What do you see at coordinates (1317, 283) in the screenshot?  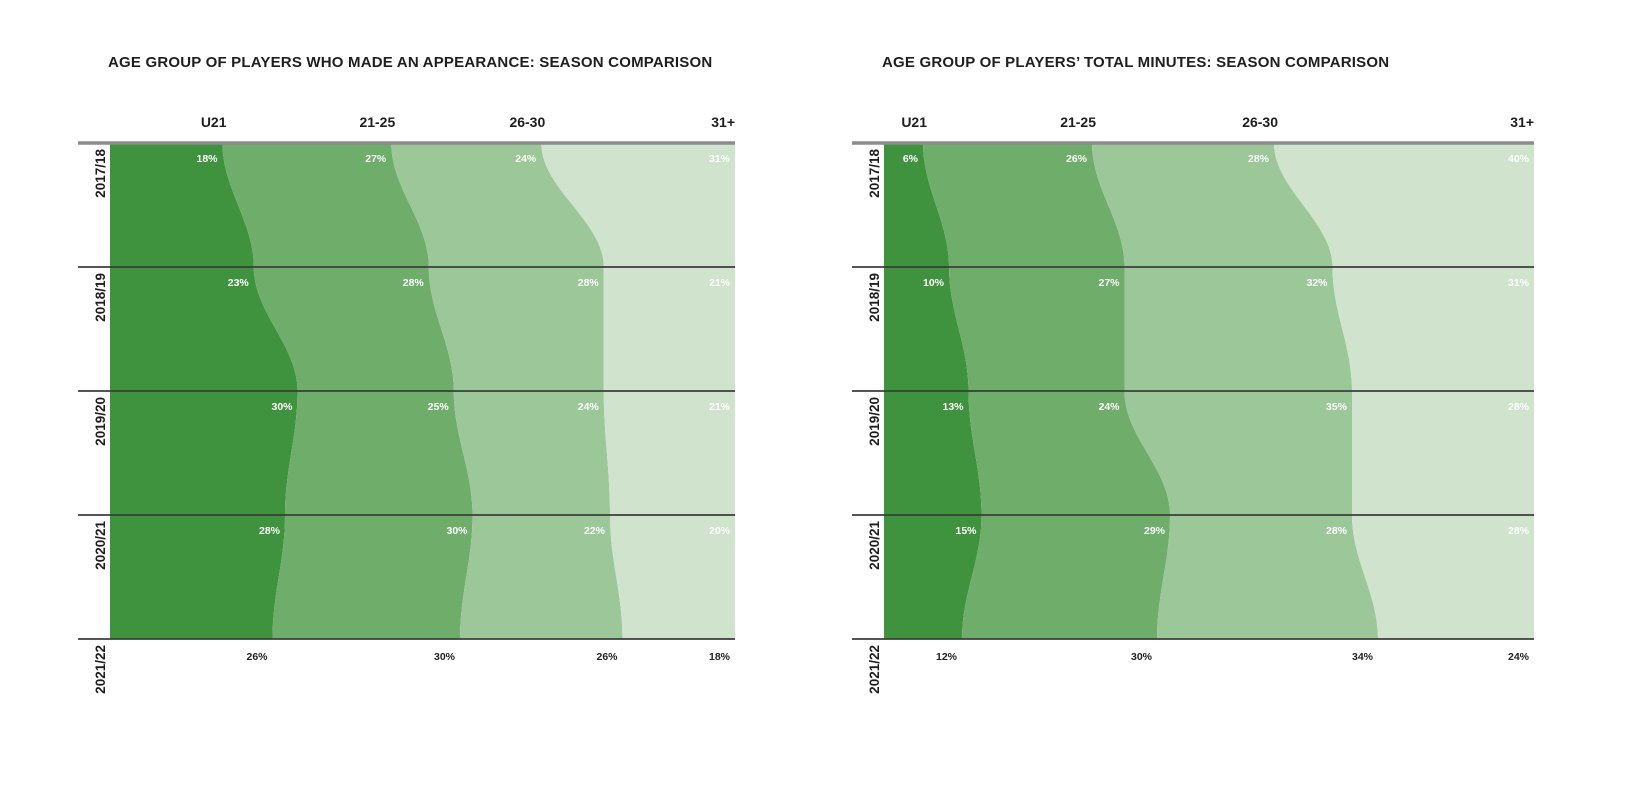 I see `value-label: 32%` at bounding box center [1317, 283].